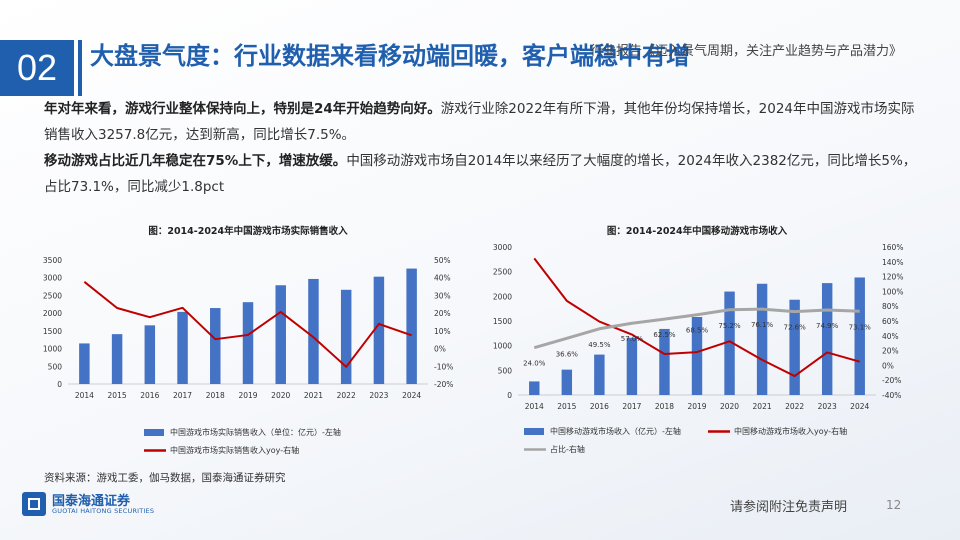  What do you see at coordinates (443, 366) in the screenshot?
I see `y-right-tick-label: -10%` at bounding box center [443, 366].